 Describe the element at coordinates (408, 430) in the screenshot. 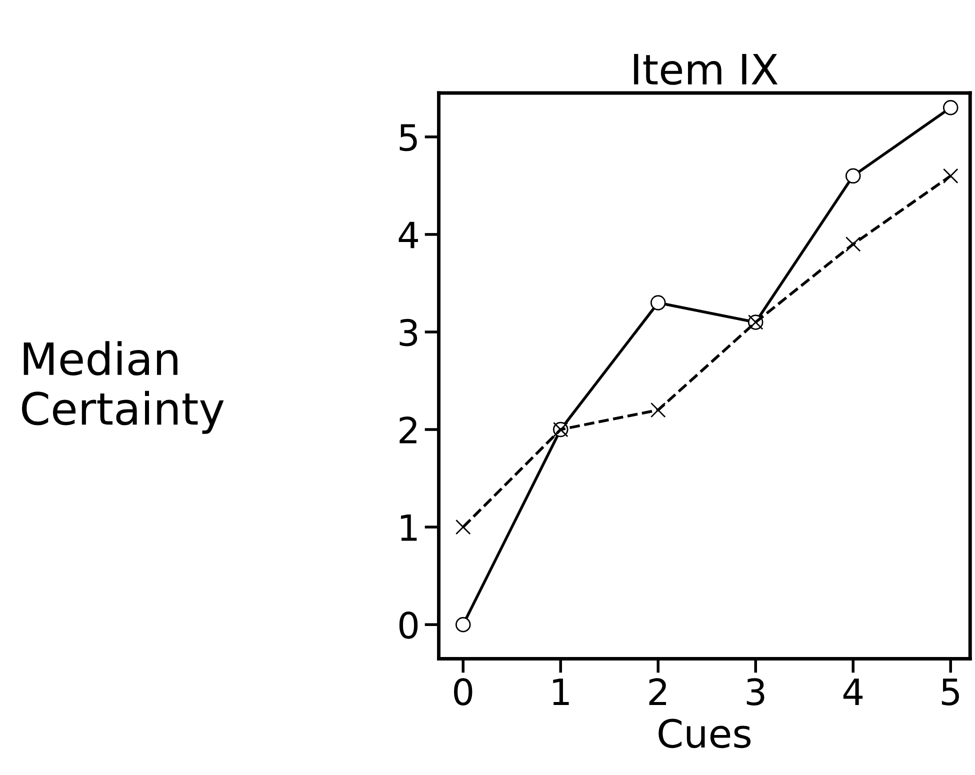

I see `y-tick-label: 2` at that location.